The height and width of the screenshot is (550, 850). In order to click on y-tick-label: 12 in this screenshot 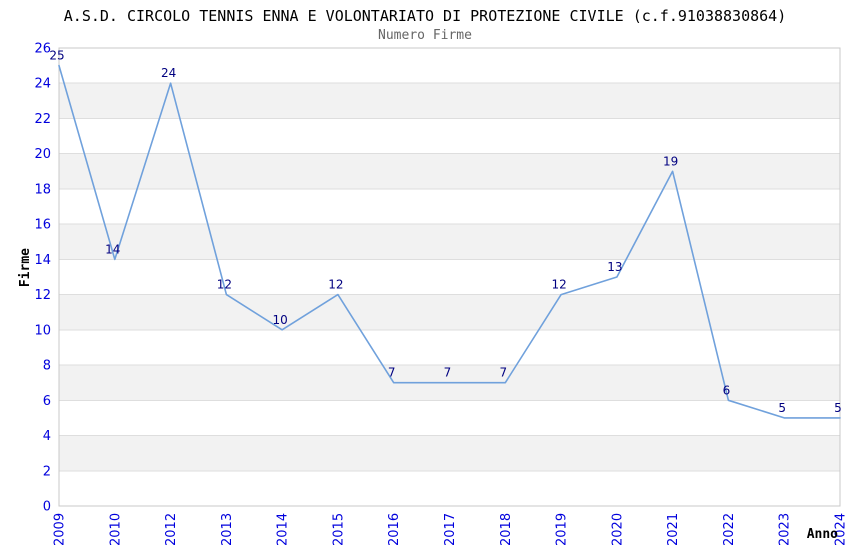, I will do `click(42, 295)`.